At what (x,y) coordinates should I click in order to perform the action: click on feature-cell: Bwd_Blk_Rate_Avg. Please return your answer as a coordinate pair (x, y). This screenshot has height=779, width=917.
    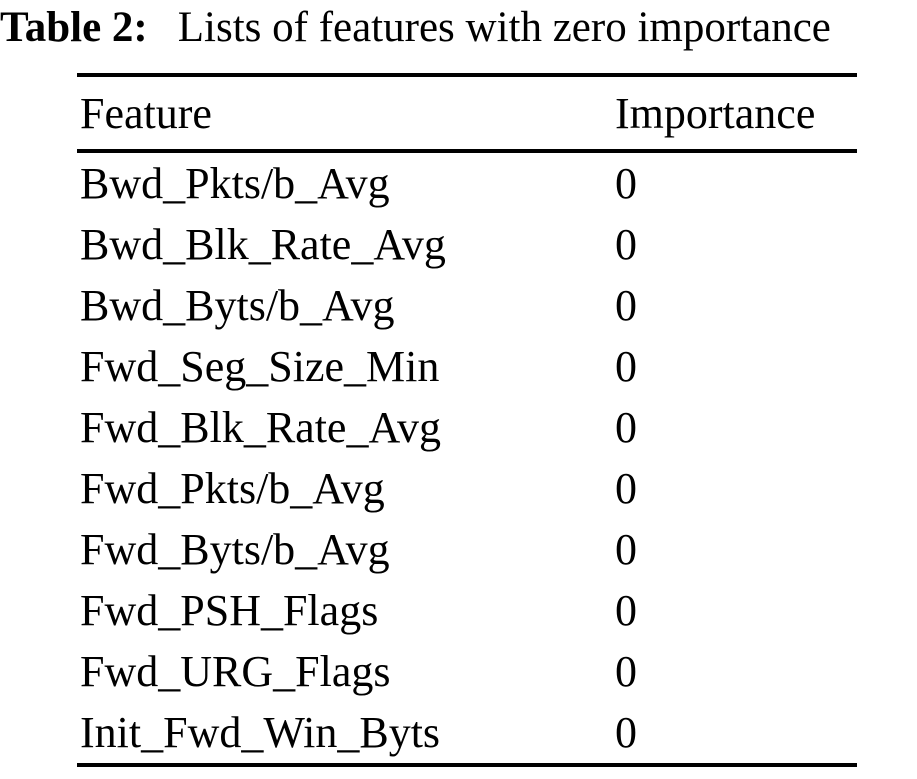
    Looking at the image, I should click on (263, 244).